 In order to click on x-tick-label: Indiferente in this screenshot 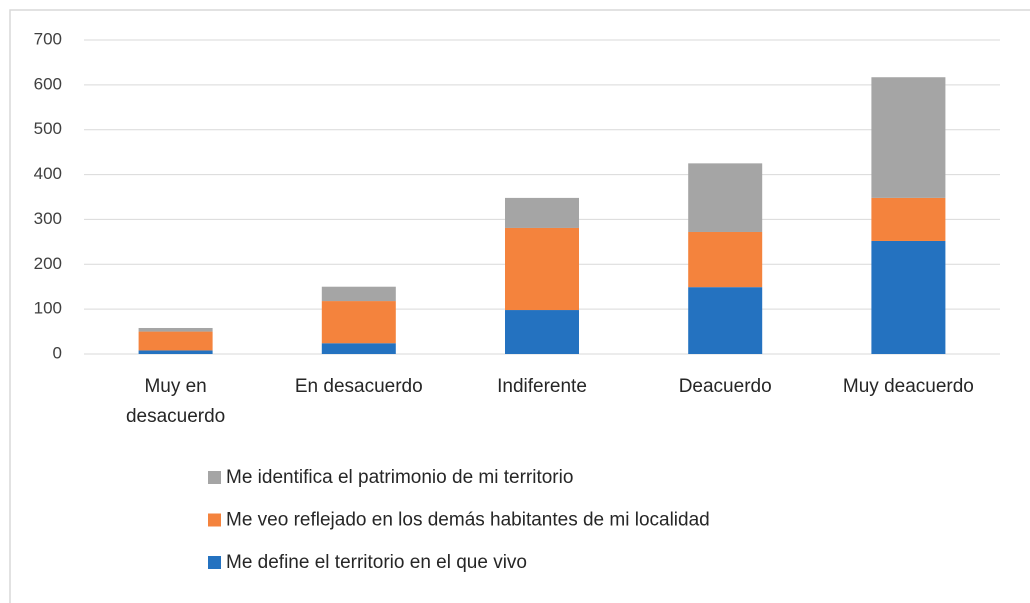, I will do `click(542, 386)`.